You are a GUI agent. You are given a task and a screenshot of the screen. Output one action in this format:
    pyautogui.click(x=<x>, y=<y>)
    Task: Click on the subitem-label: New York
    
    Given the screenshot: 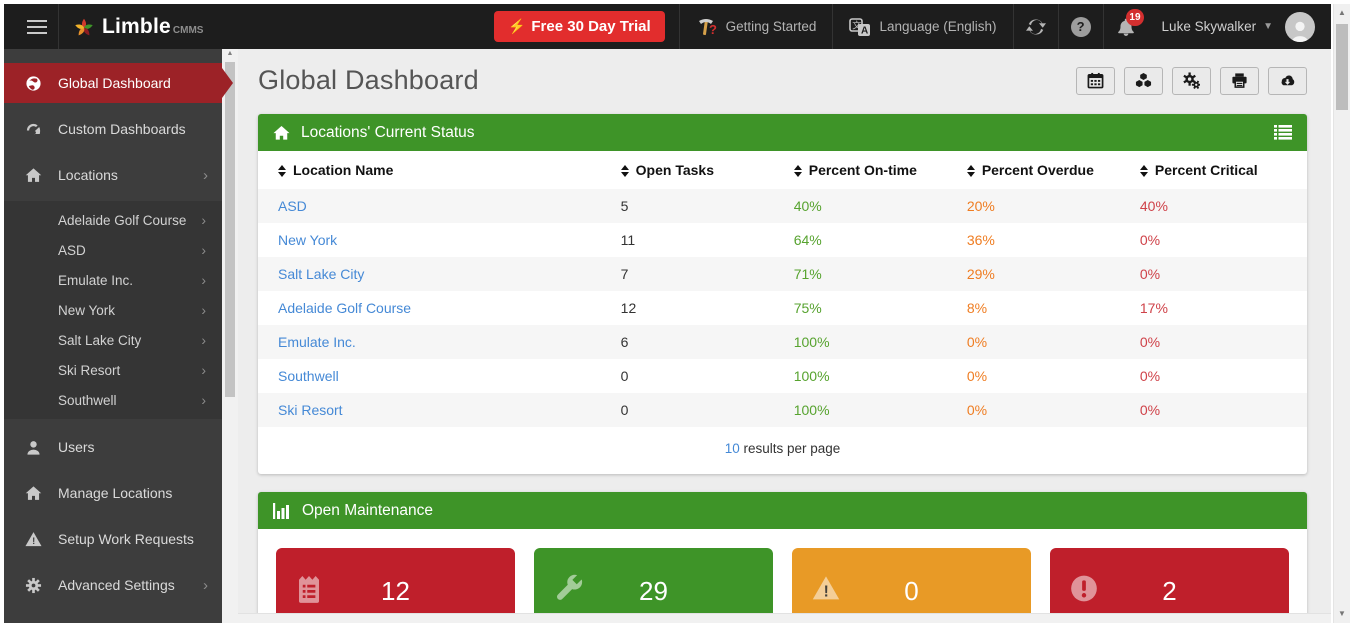 What is the action you would take?
    pyautogui.click(x=87, y=310)
    